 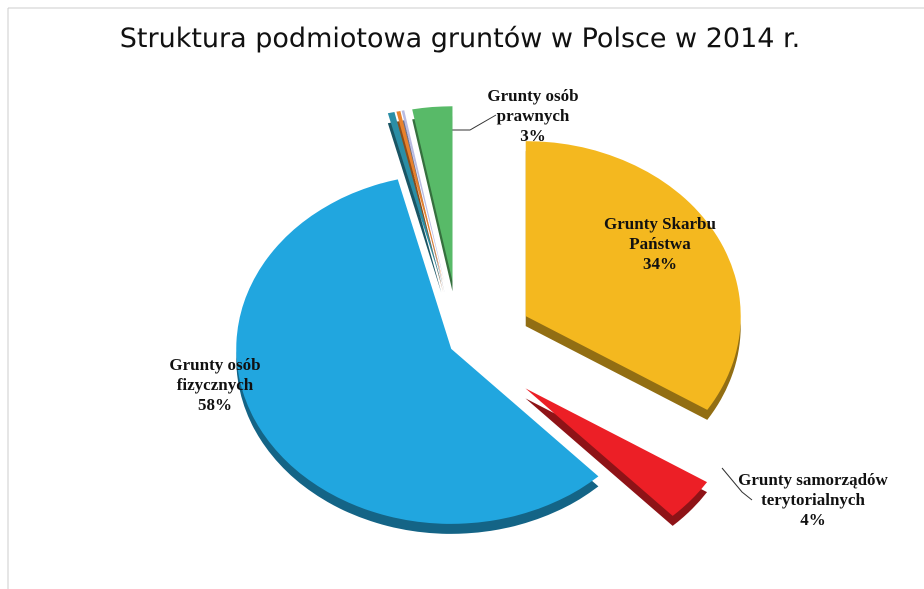 What do you see at coordinates (813, 519) in the screenshot?
I see `value-label: 4%` at bounding box center [813, 519].